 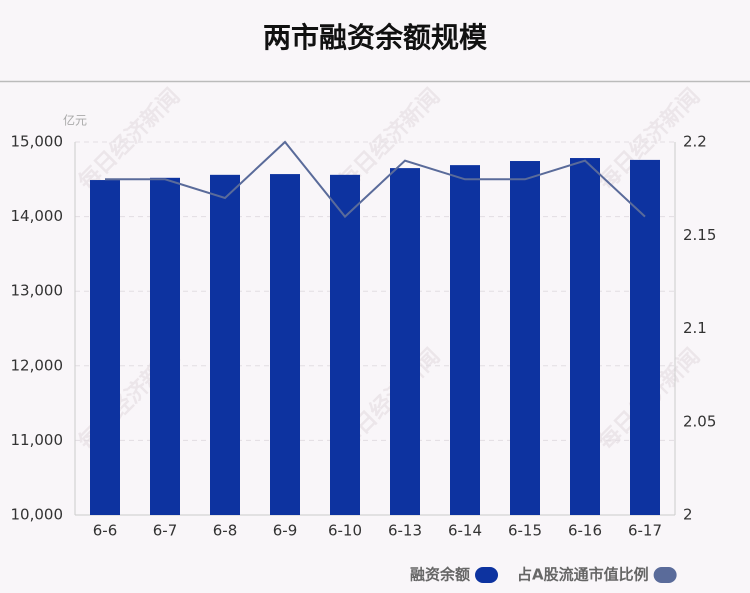 What do you see at coordinates (695, 142) in the screenshot?
I see `y2-tick-label: 2.2` at bounding box center [695, 142].